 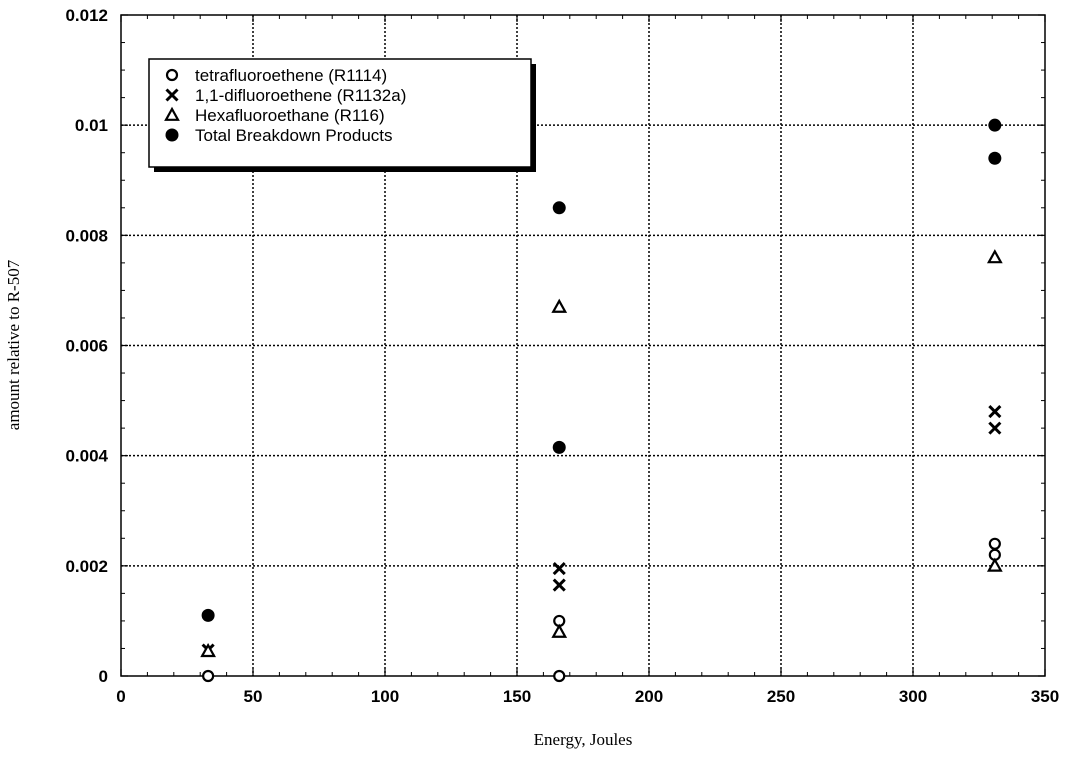 What do you see at coordinates (91, 125) in the screenshot?
I see `y-tick-label: 0.01` at bounding box center [91, 125].